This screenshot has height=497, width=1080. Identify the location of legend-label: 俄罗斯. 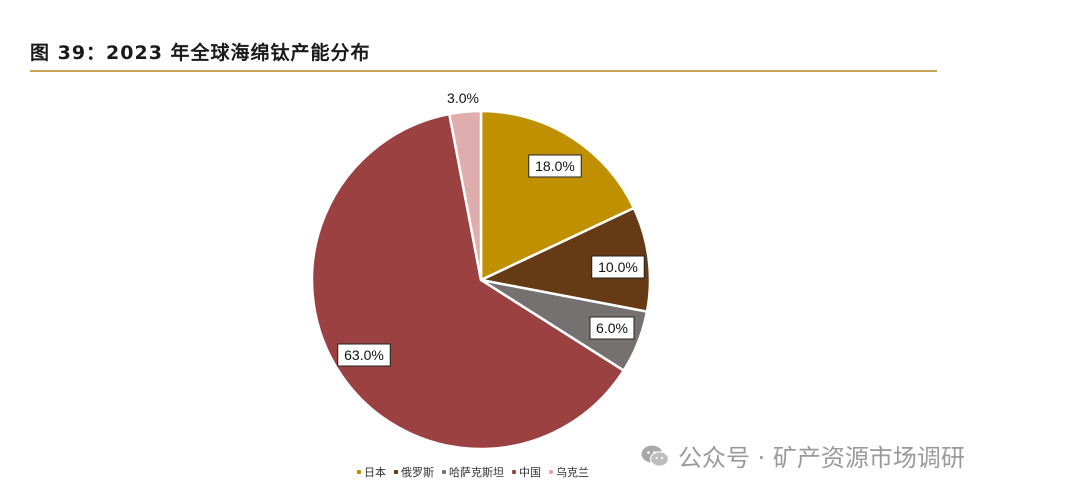
(417, 472).